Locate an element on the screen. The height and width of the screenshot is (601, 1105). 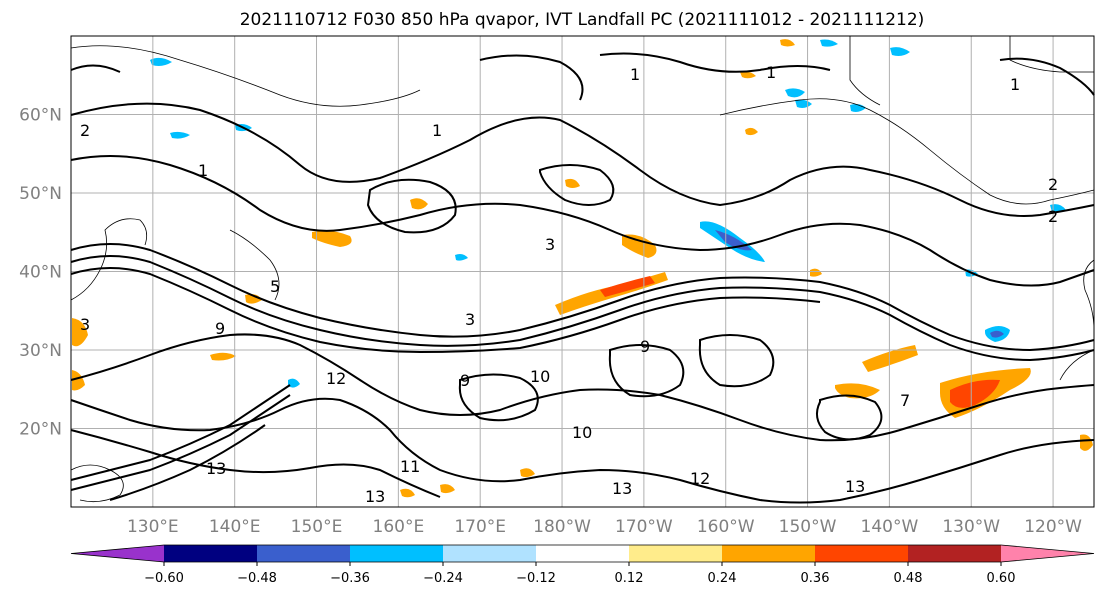
longitude-label: 160°E is located at coordinates (399, 527).